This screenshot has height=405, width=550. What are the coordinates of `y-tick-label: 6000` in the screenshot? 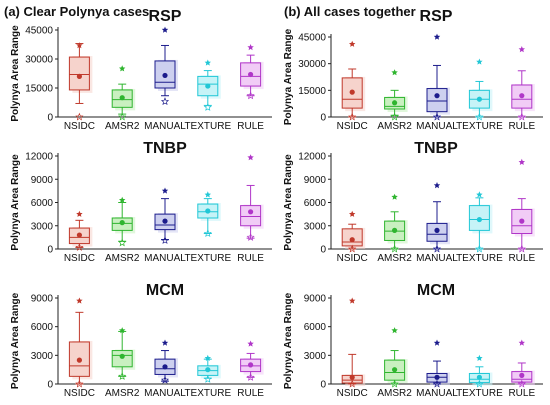 It's located at (315, 327).